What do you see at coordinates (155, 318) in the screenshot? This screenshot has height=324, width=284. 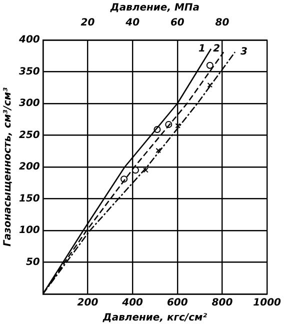 I see `x-axis-title: Давление, кгс/см²` at bounding box center [155, 318].